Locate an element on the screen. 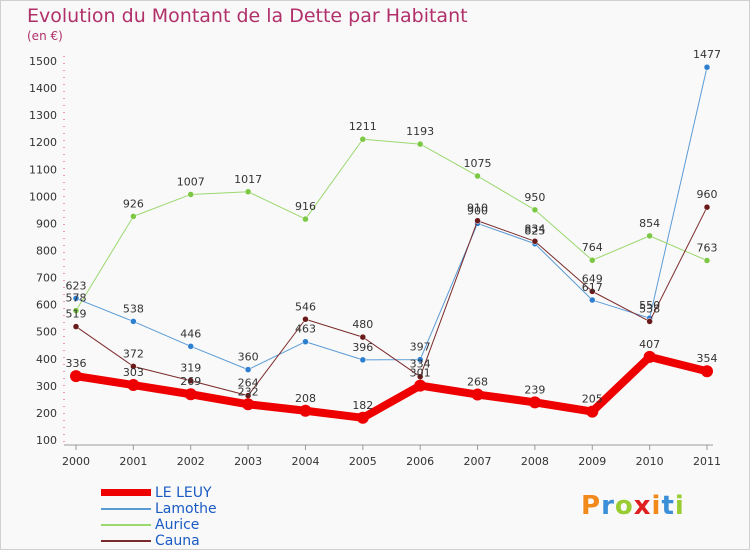  chart-subtitle: (en €) is located at coordinates (45, 36).